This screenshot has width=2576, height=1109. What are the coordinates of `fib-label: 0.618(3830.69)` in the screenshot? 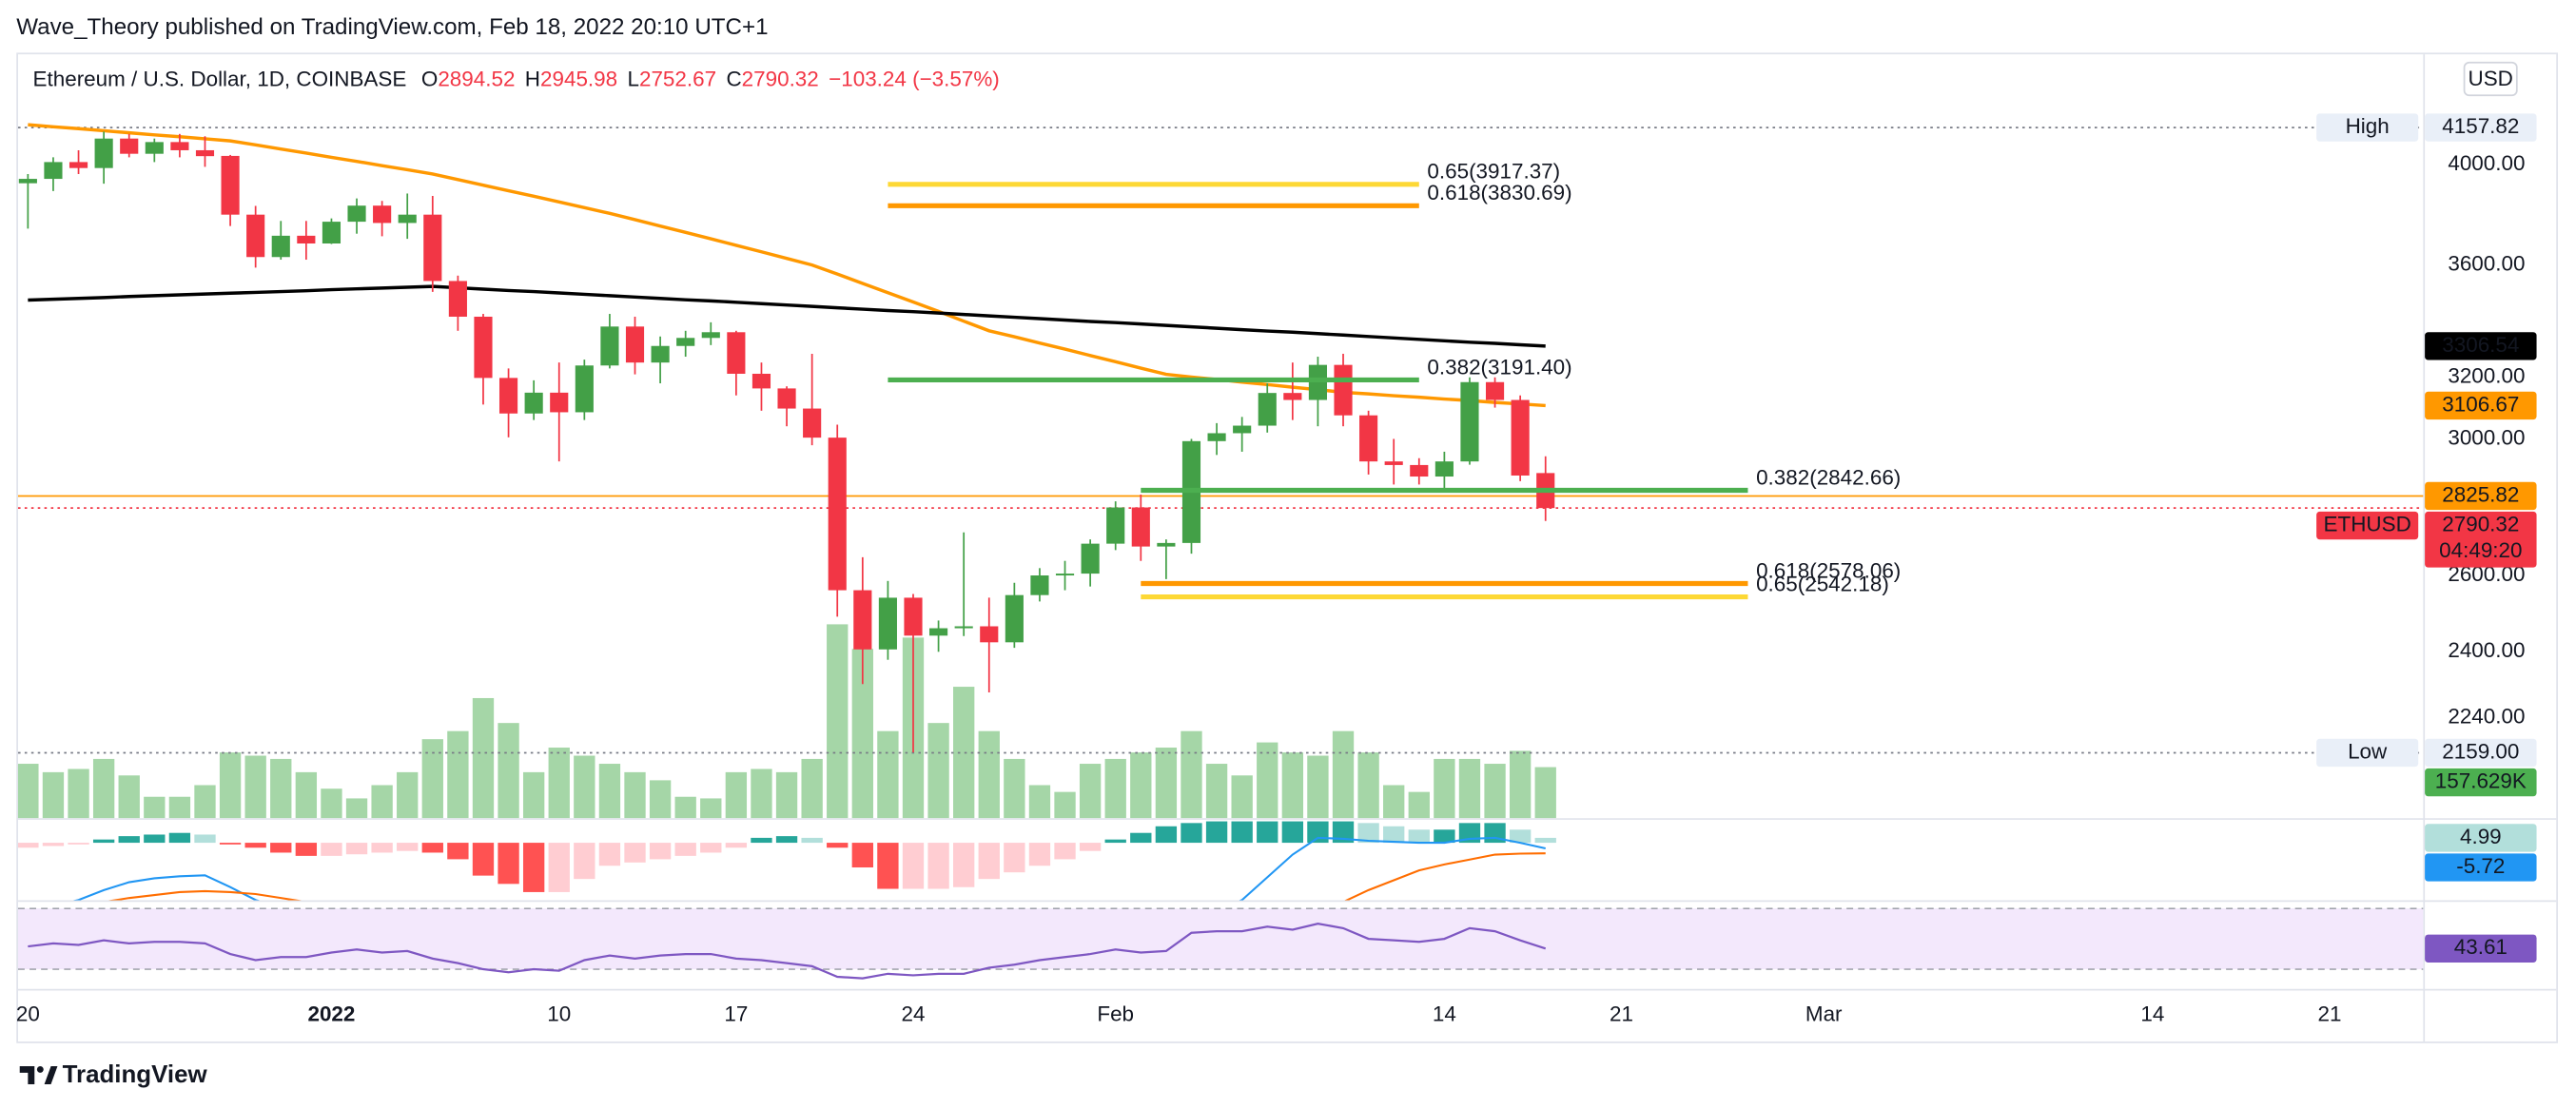 It's located at (1499, 192).